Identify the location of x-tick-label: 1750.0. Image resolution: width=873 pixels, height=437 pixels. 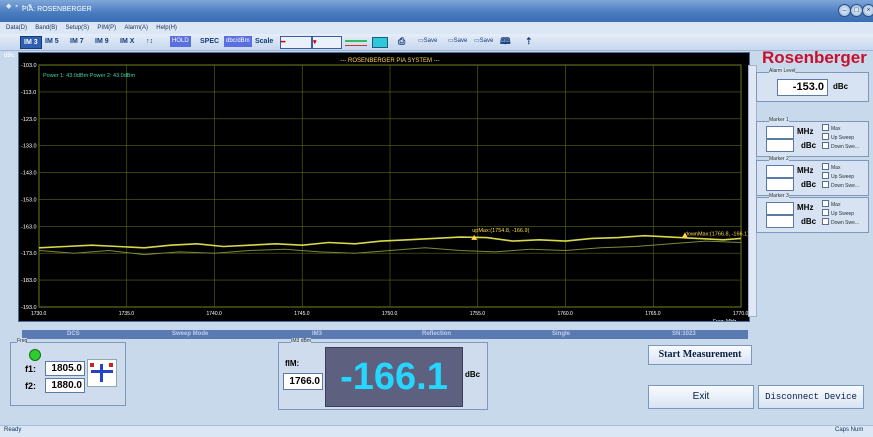
(390, 314).